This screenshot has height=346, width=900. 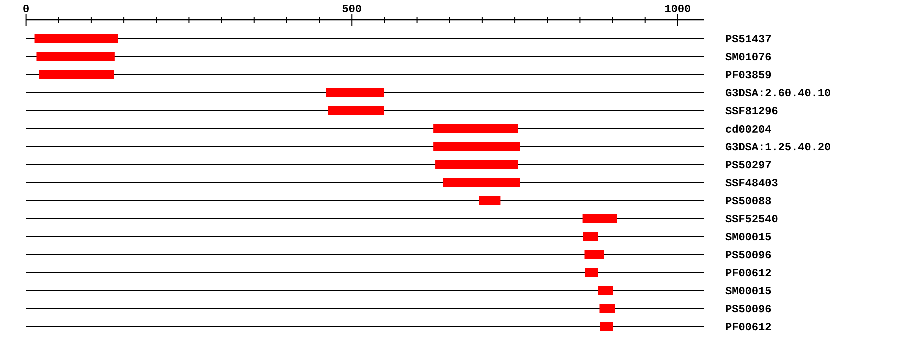 What do you see at coordinates (749, 128) in the screenshot?
I see `y-tick-label: cd00204` at bounding box center [749, 128].